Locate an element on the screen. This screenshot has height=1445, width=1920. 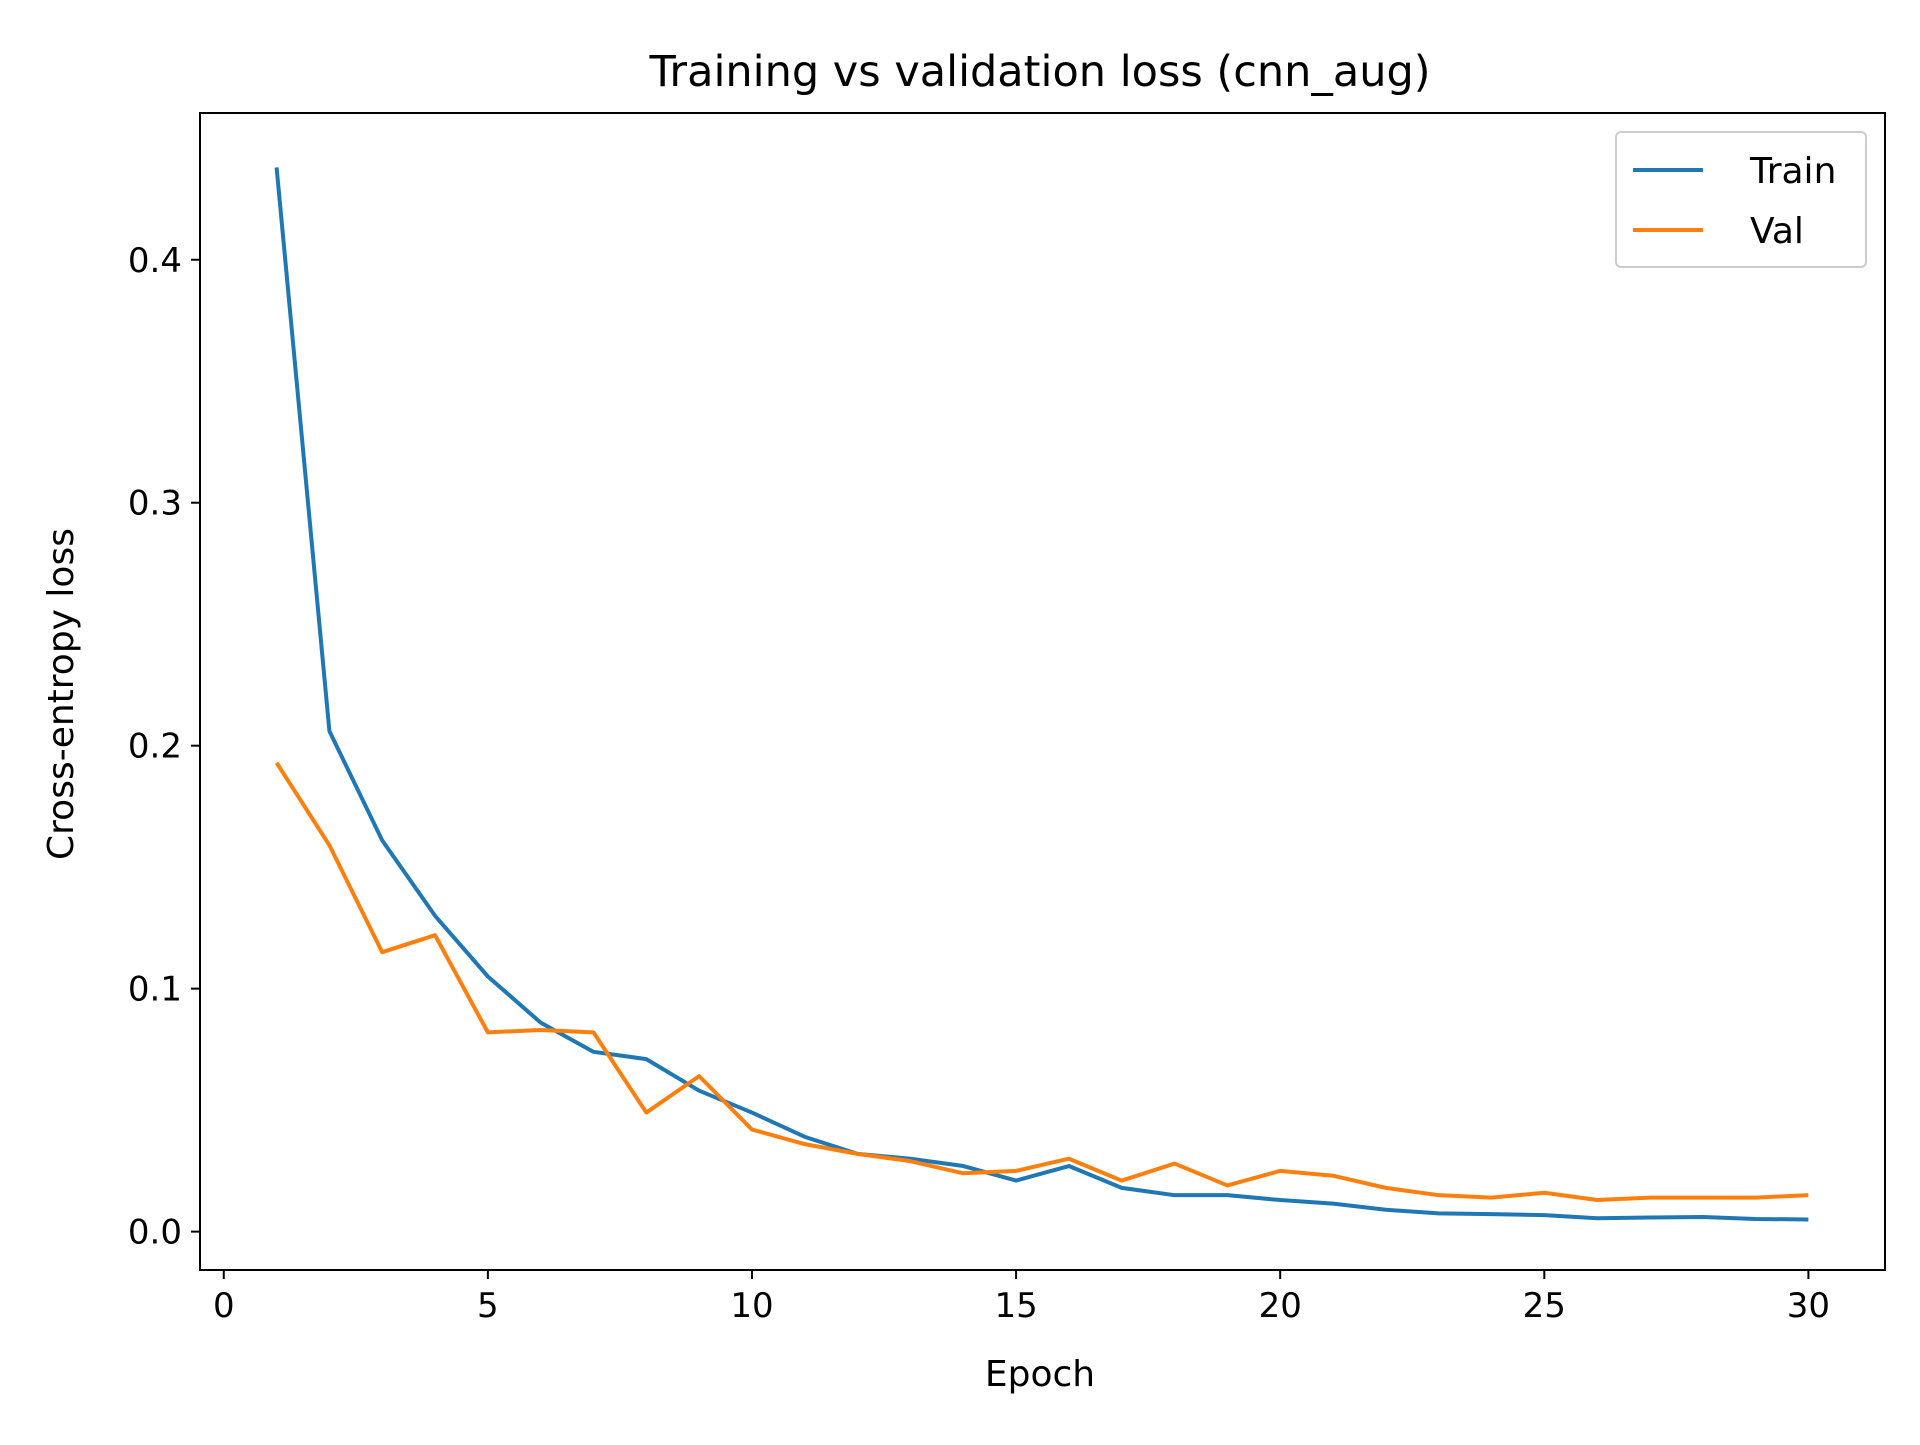
x-tick-label: 20 is located at coordinates (1280, 1306).